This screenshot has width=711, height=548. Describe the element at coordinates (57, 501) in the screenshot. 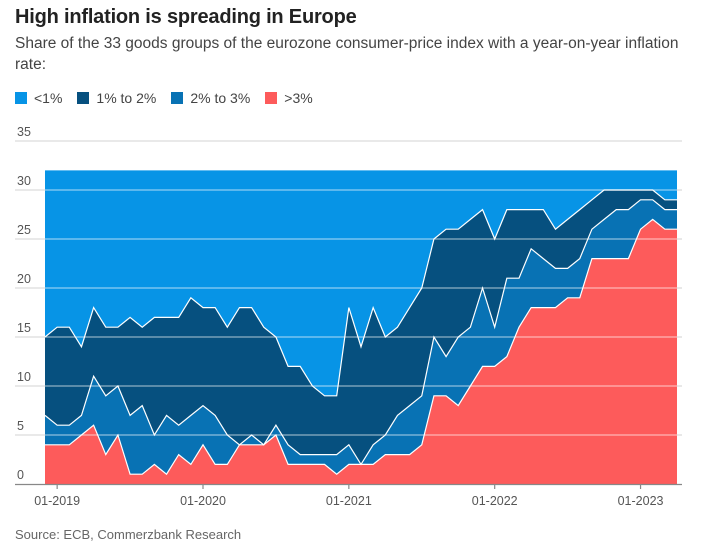

I see `x-tick-label: 01-2019` at that location.